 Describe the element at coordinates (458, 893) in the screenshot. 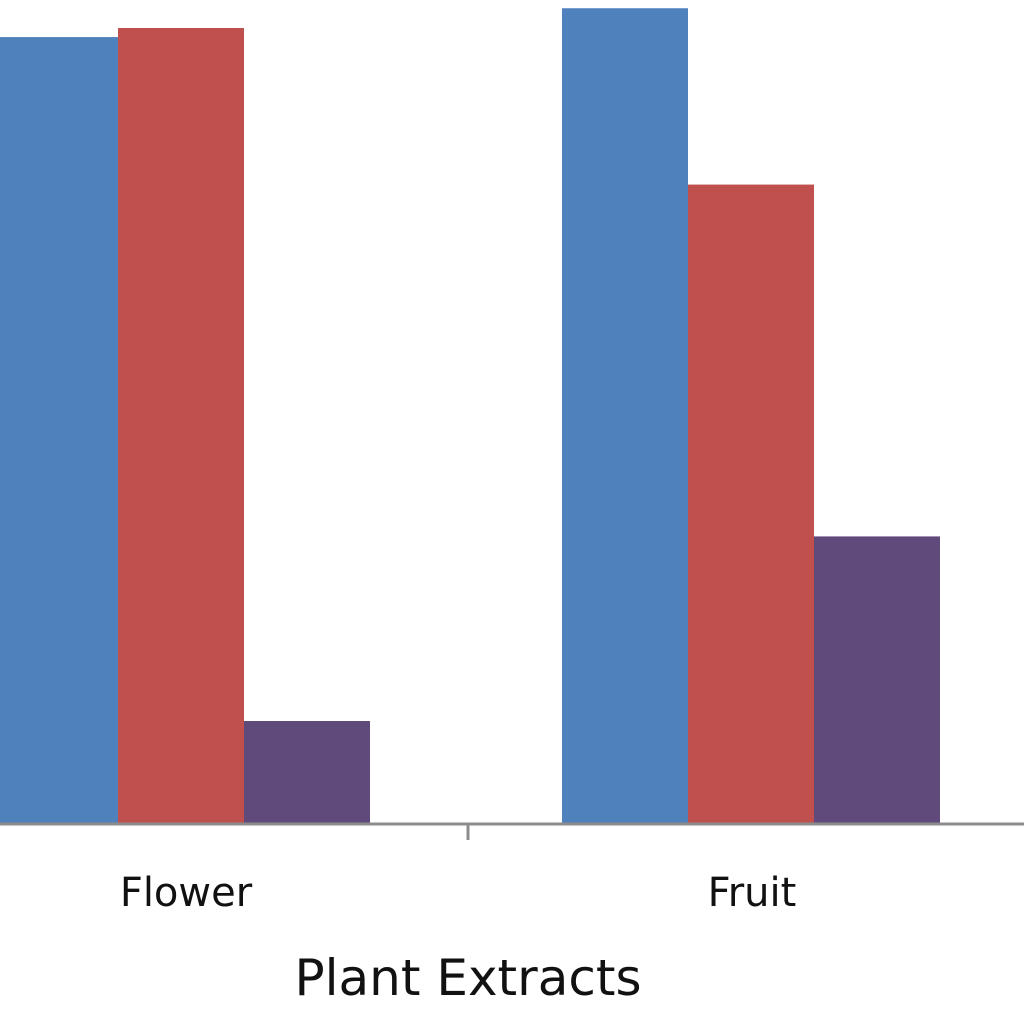

I see `x-tick-labels-layer: Flower Fruit` at that location.